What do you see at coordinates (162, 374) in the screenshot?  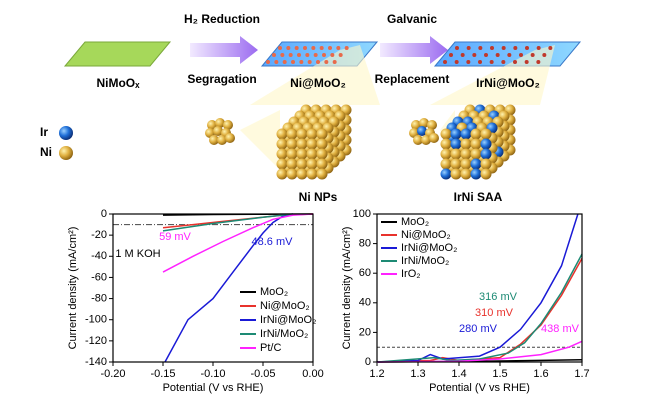 I see `x-tick-label: -0.15` at bounding box center [162, 374].